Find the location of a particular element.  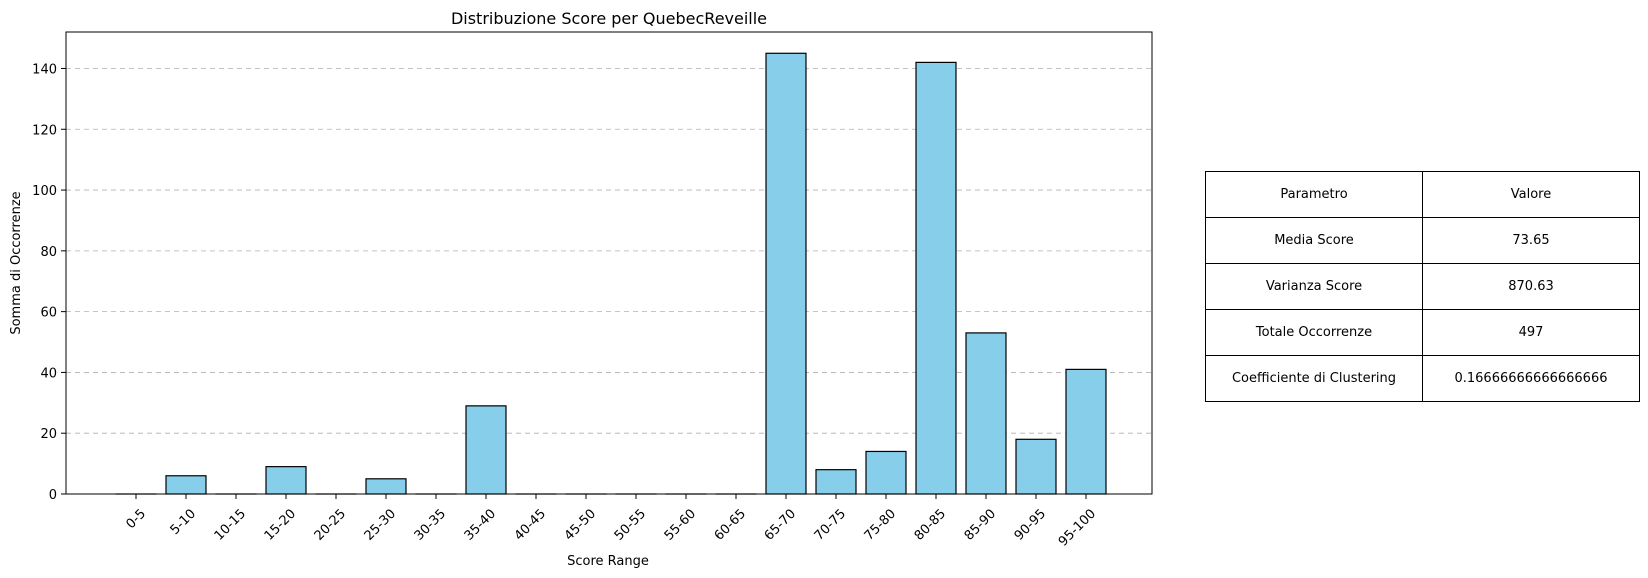

table-cell-parameter: Media Score is located at coordinates (1314, 240).